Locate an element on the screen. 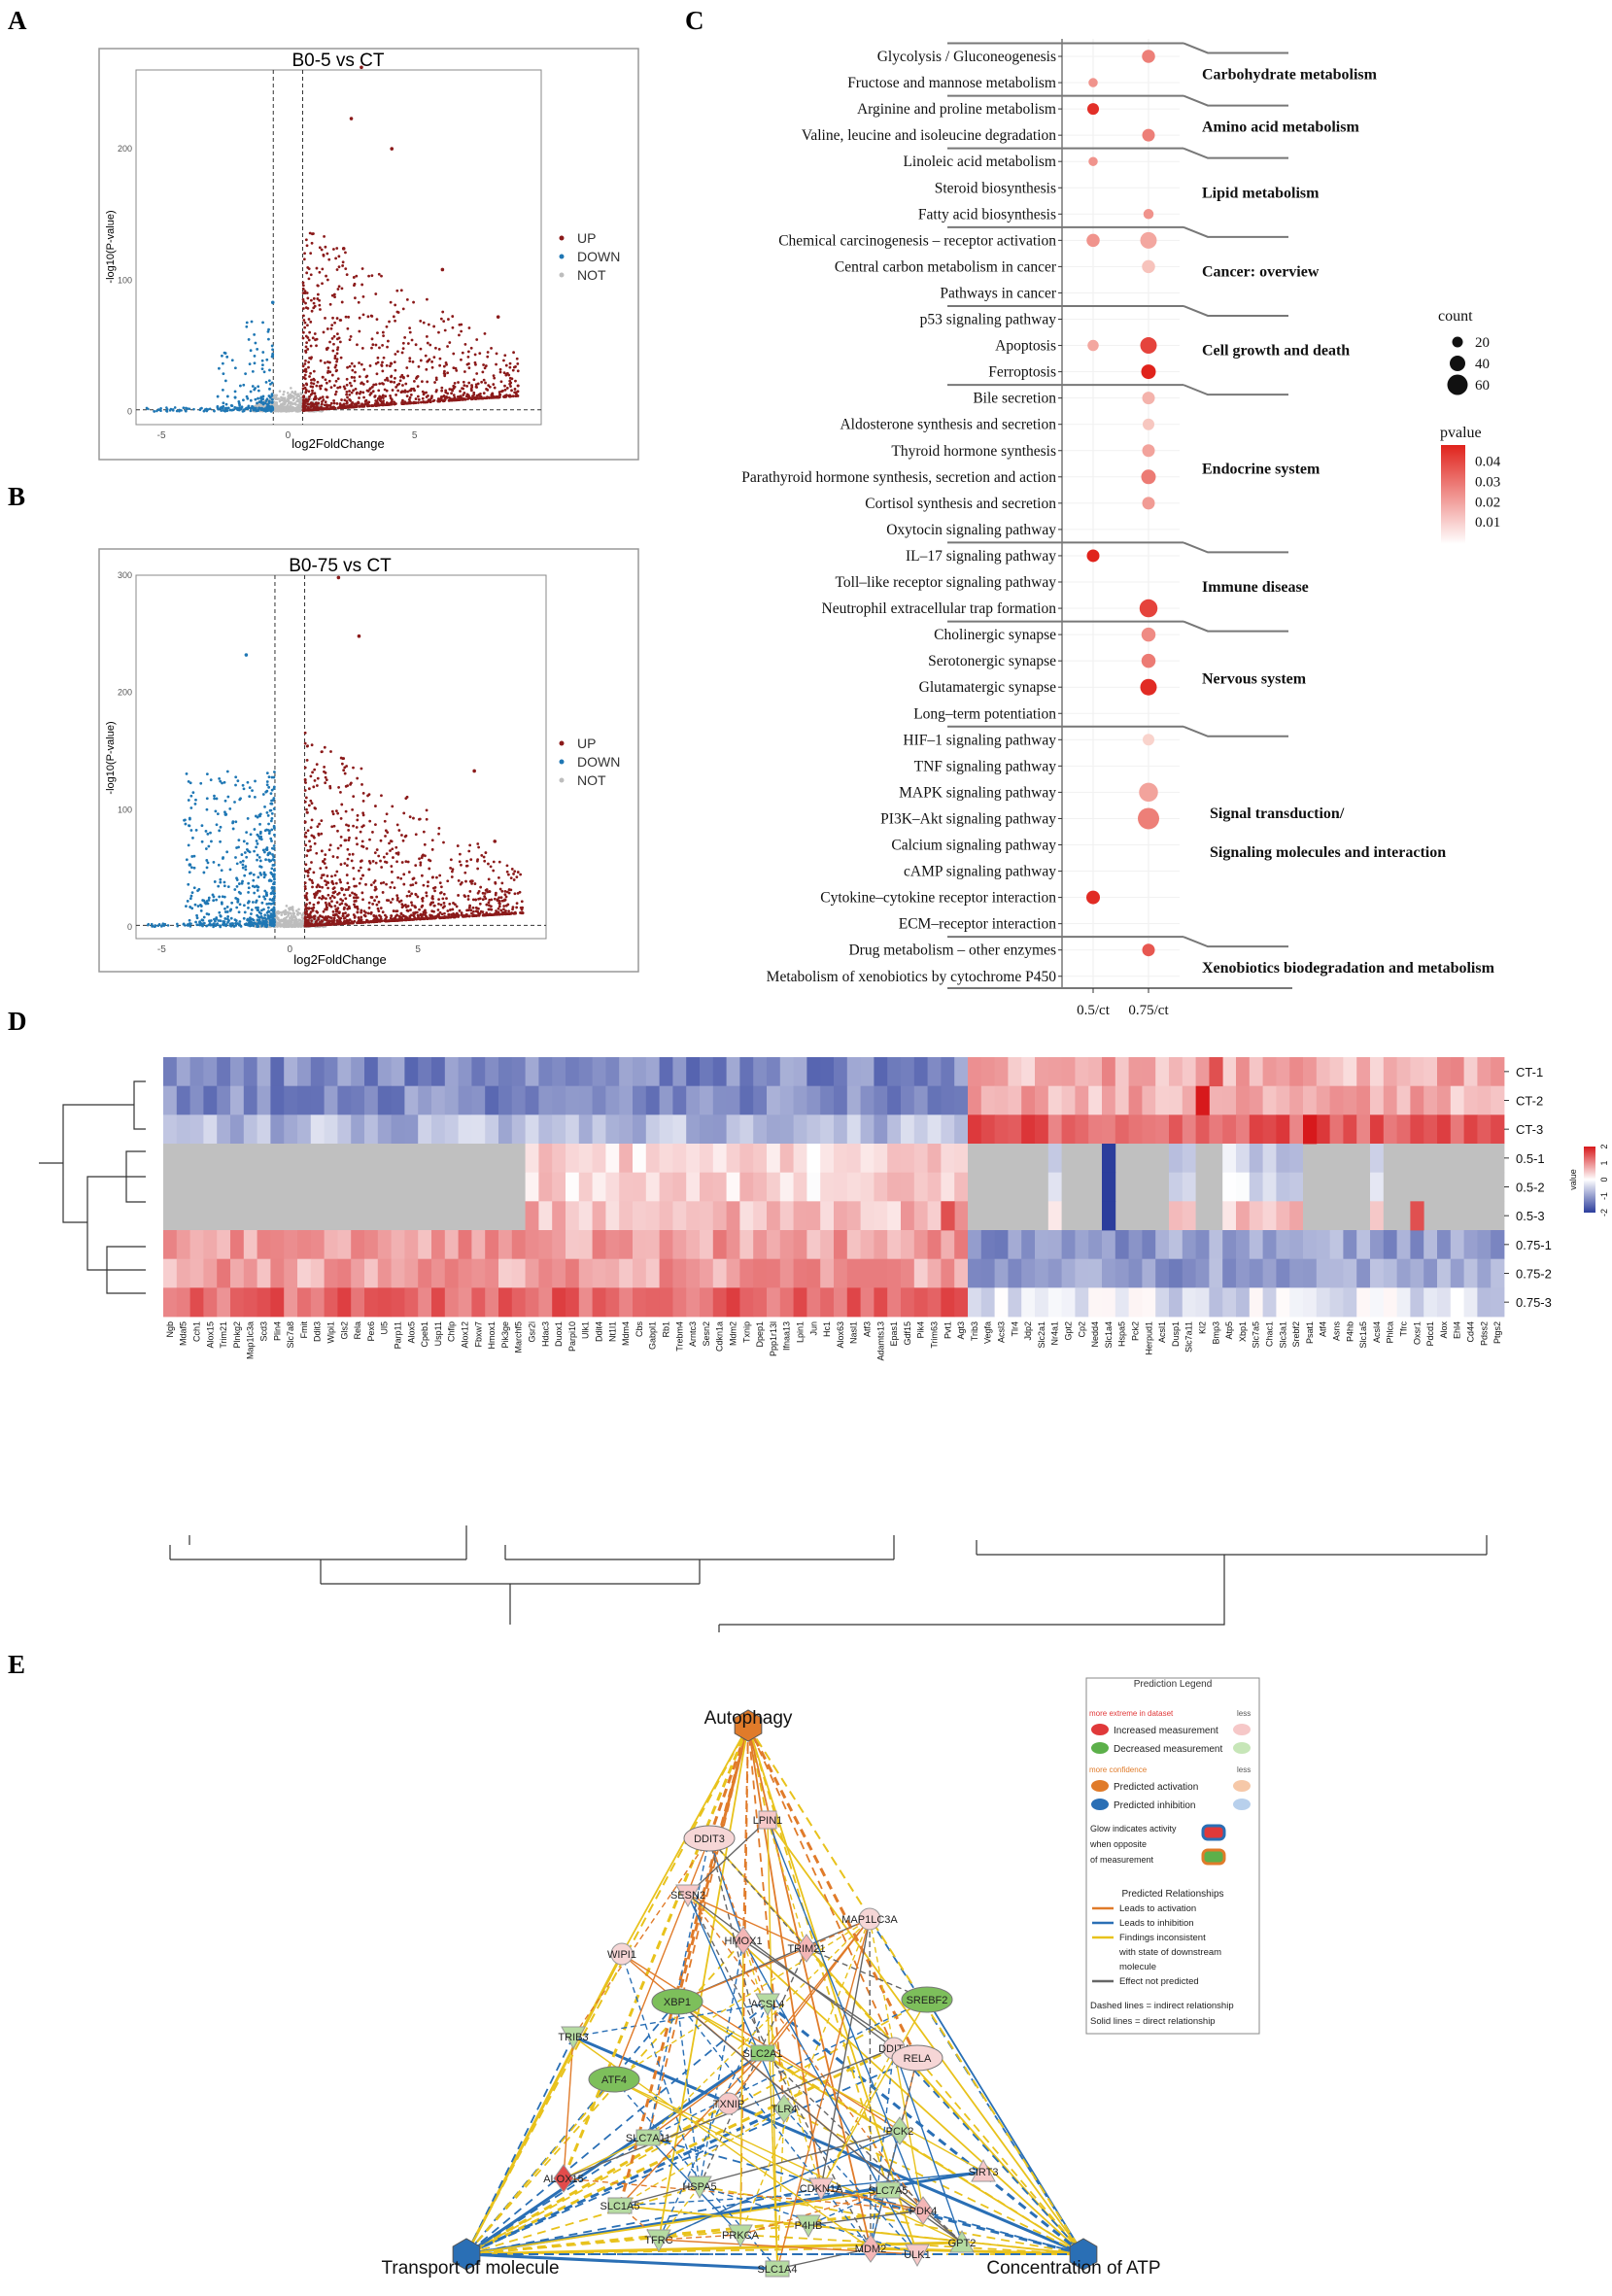 This screenshot has height=2296, width=1612. y-tick-label: 100 is located at coordinates (125, 280).